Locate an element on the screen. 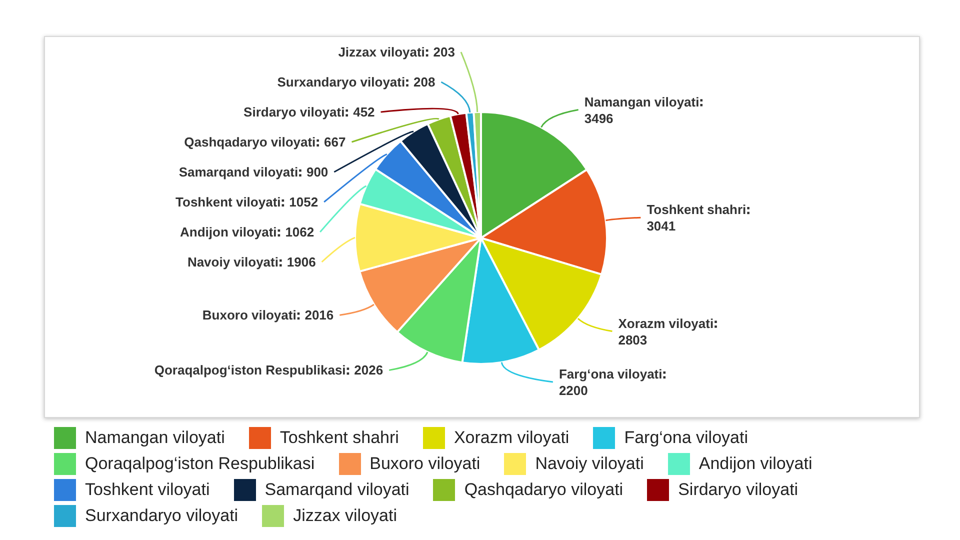 This screenshot has width=960, height=540. legend-label: Andijon viloyati is located at coordinates (755, 464).